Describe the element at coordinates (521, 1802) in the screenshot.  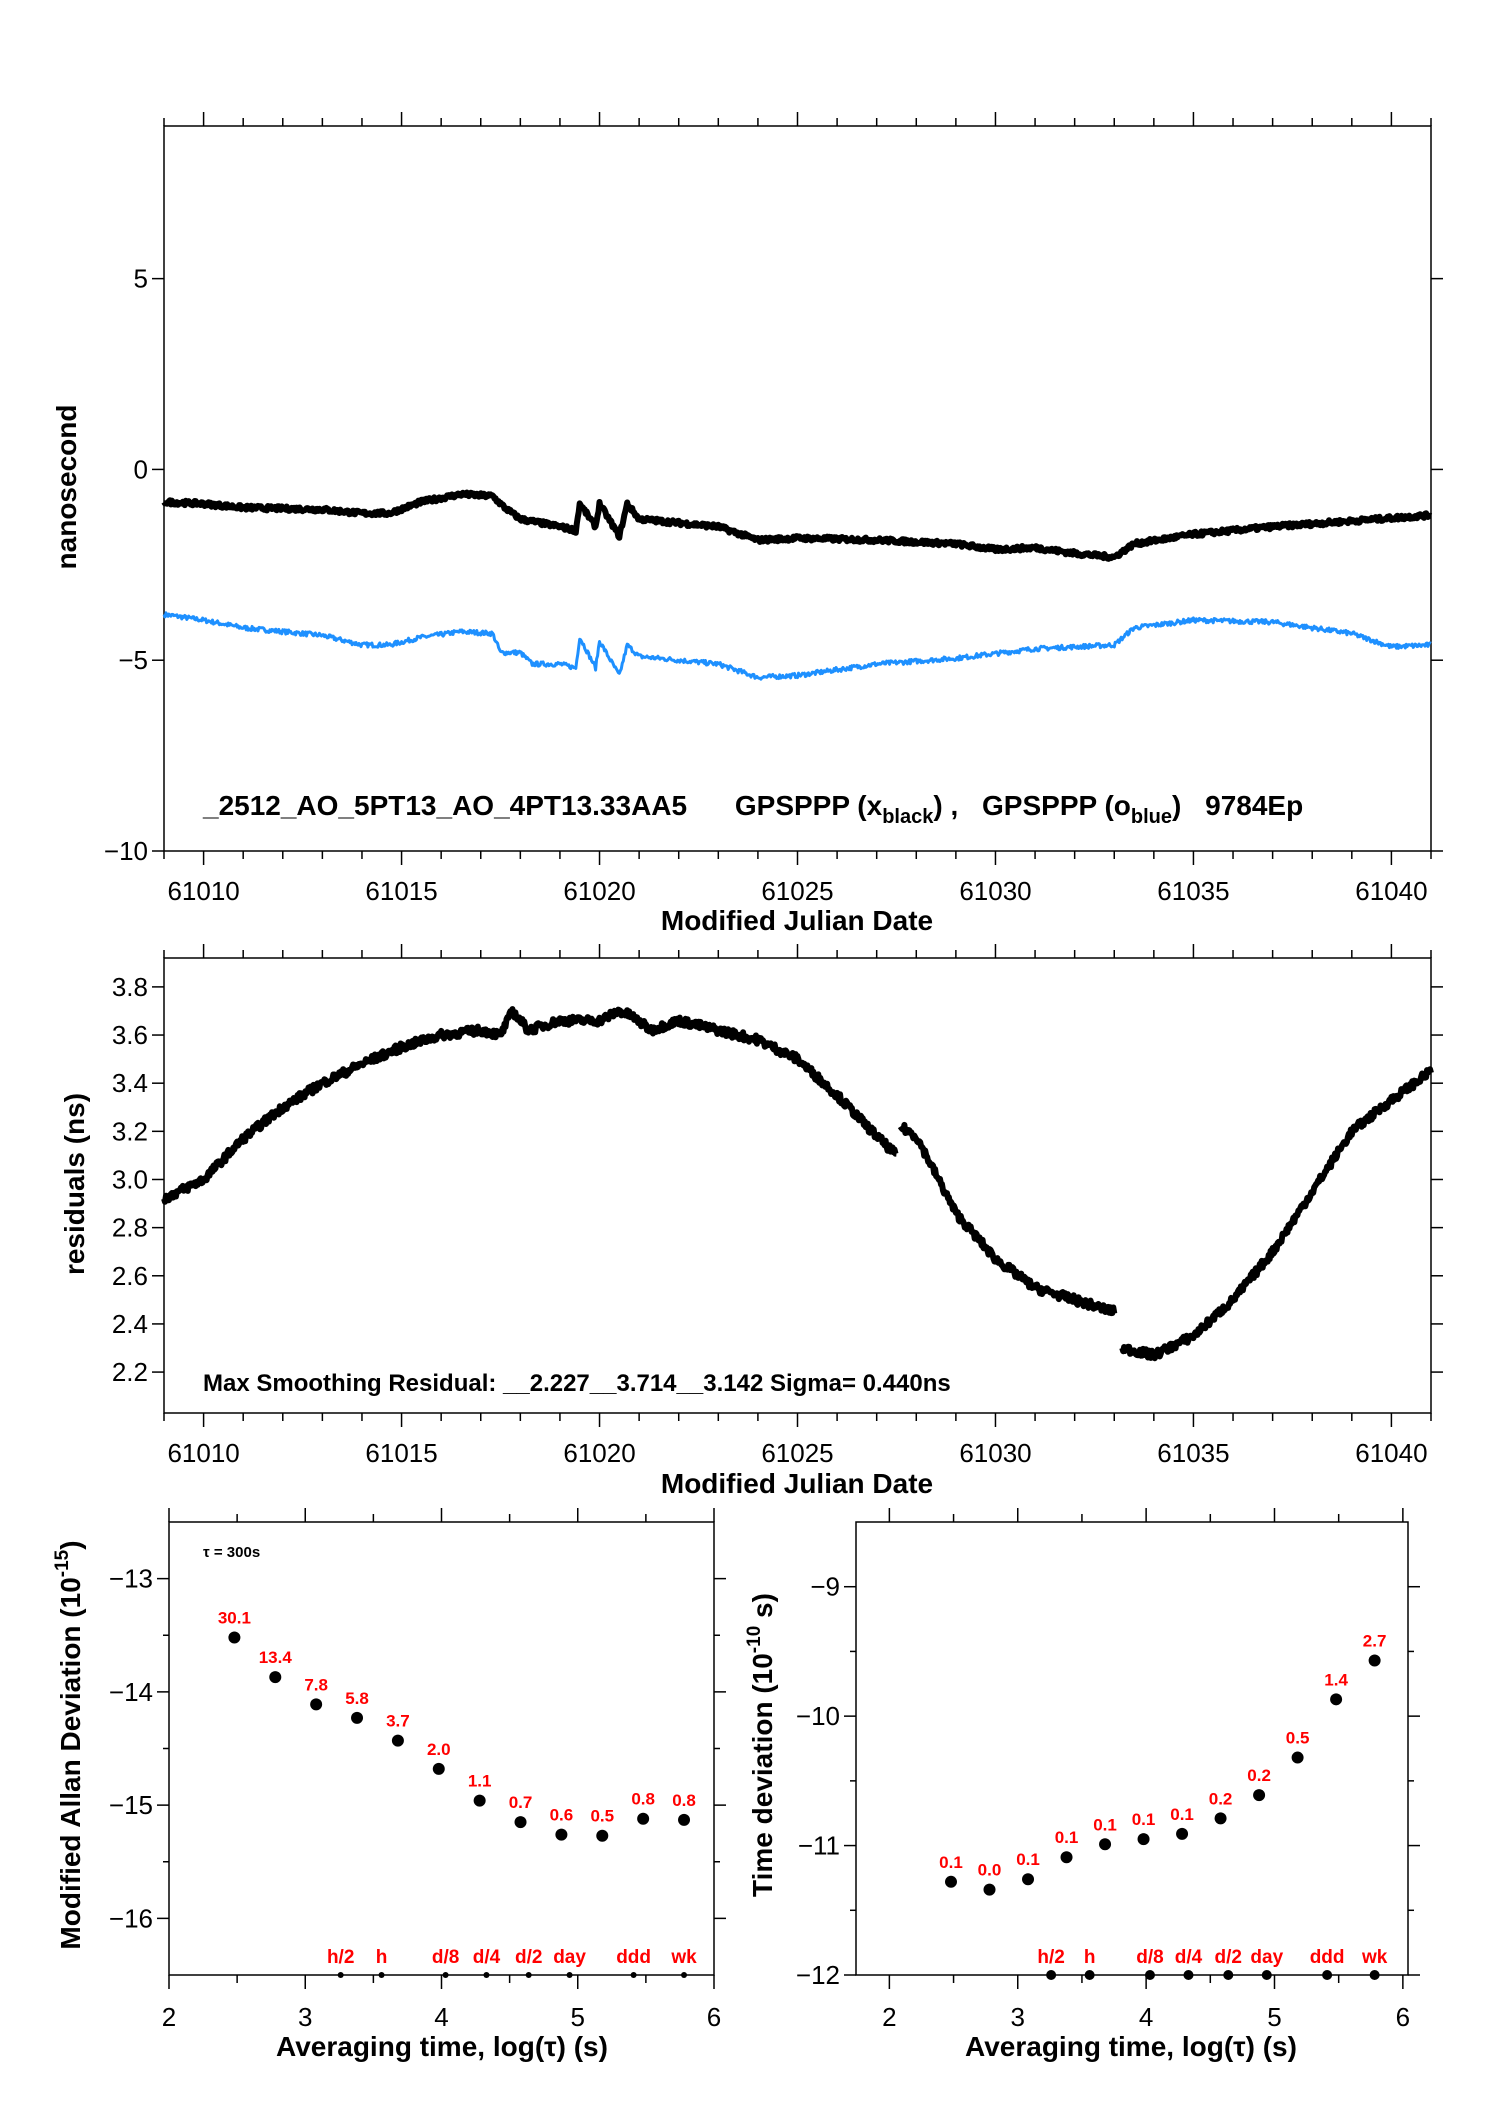
I see `data-label: 0.7` at that location.